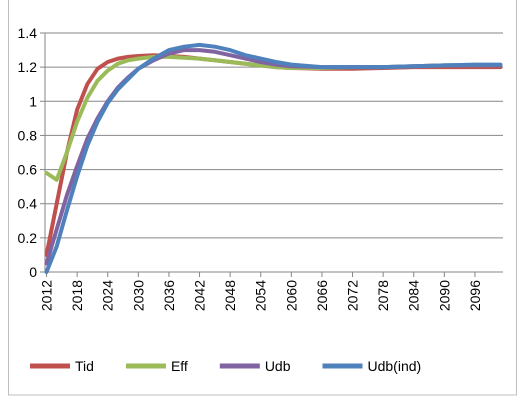  I want to click on y-tick-label: 0.4, so click(28, 204).